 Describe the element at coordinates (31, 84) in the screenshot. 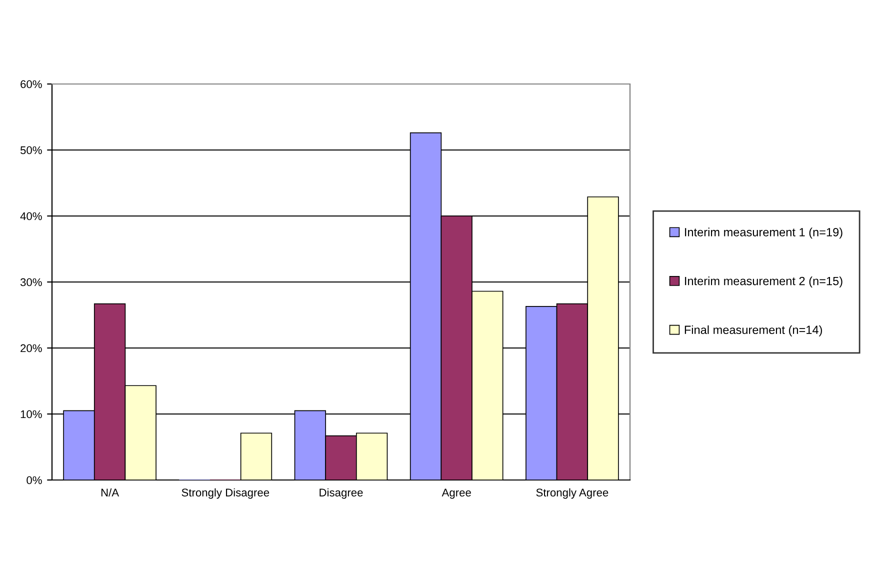

I see `y-tick-label: 60%` at that location.